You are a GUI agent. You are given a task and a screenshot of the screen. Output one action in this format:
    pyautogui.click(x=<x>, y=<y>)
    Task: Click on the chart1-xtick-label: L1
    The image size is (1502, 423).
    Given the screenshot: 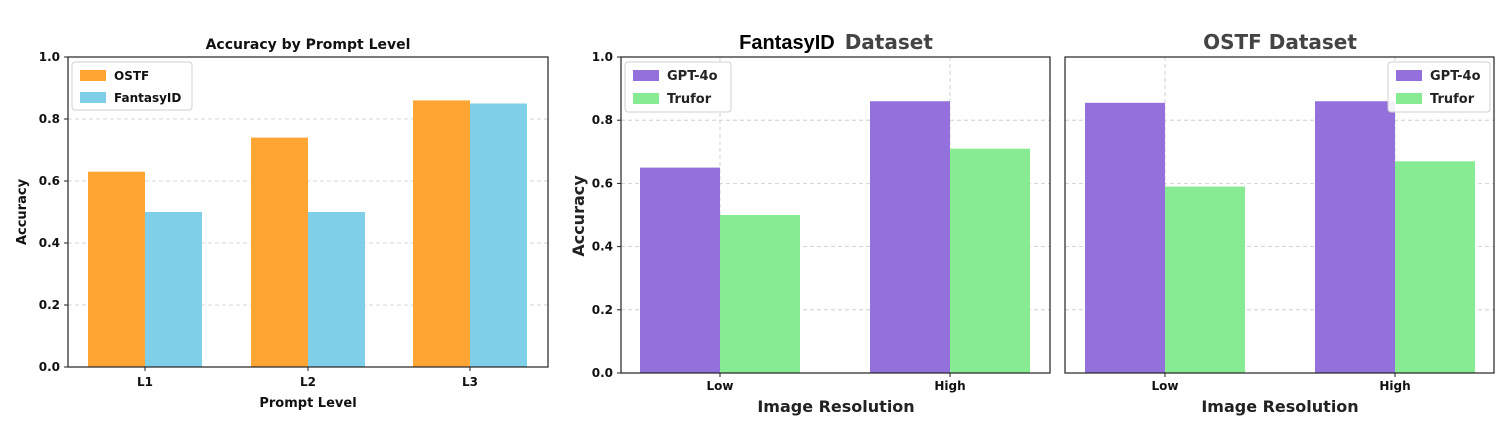 What is the action you would take?
    pyautogui.click(x=145, y=382)
    